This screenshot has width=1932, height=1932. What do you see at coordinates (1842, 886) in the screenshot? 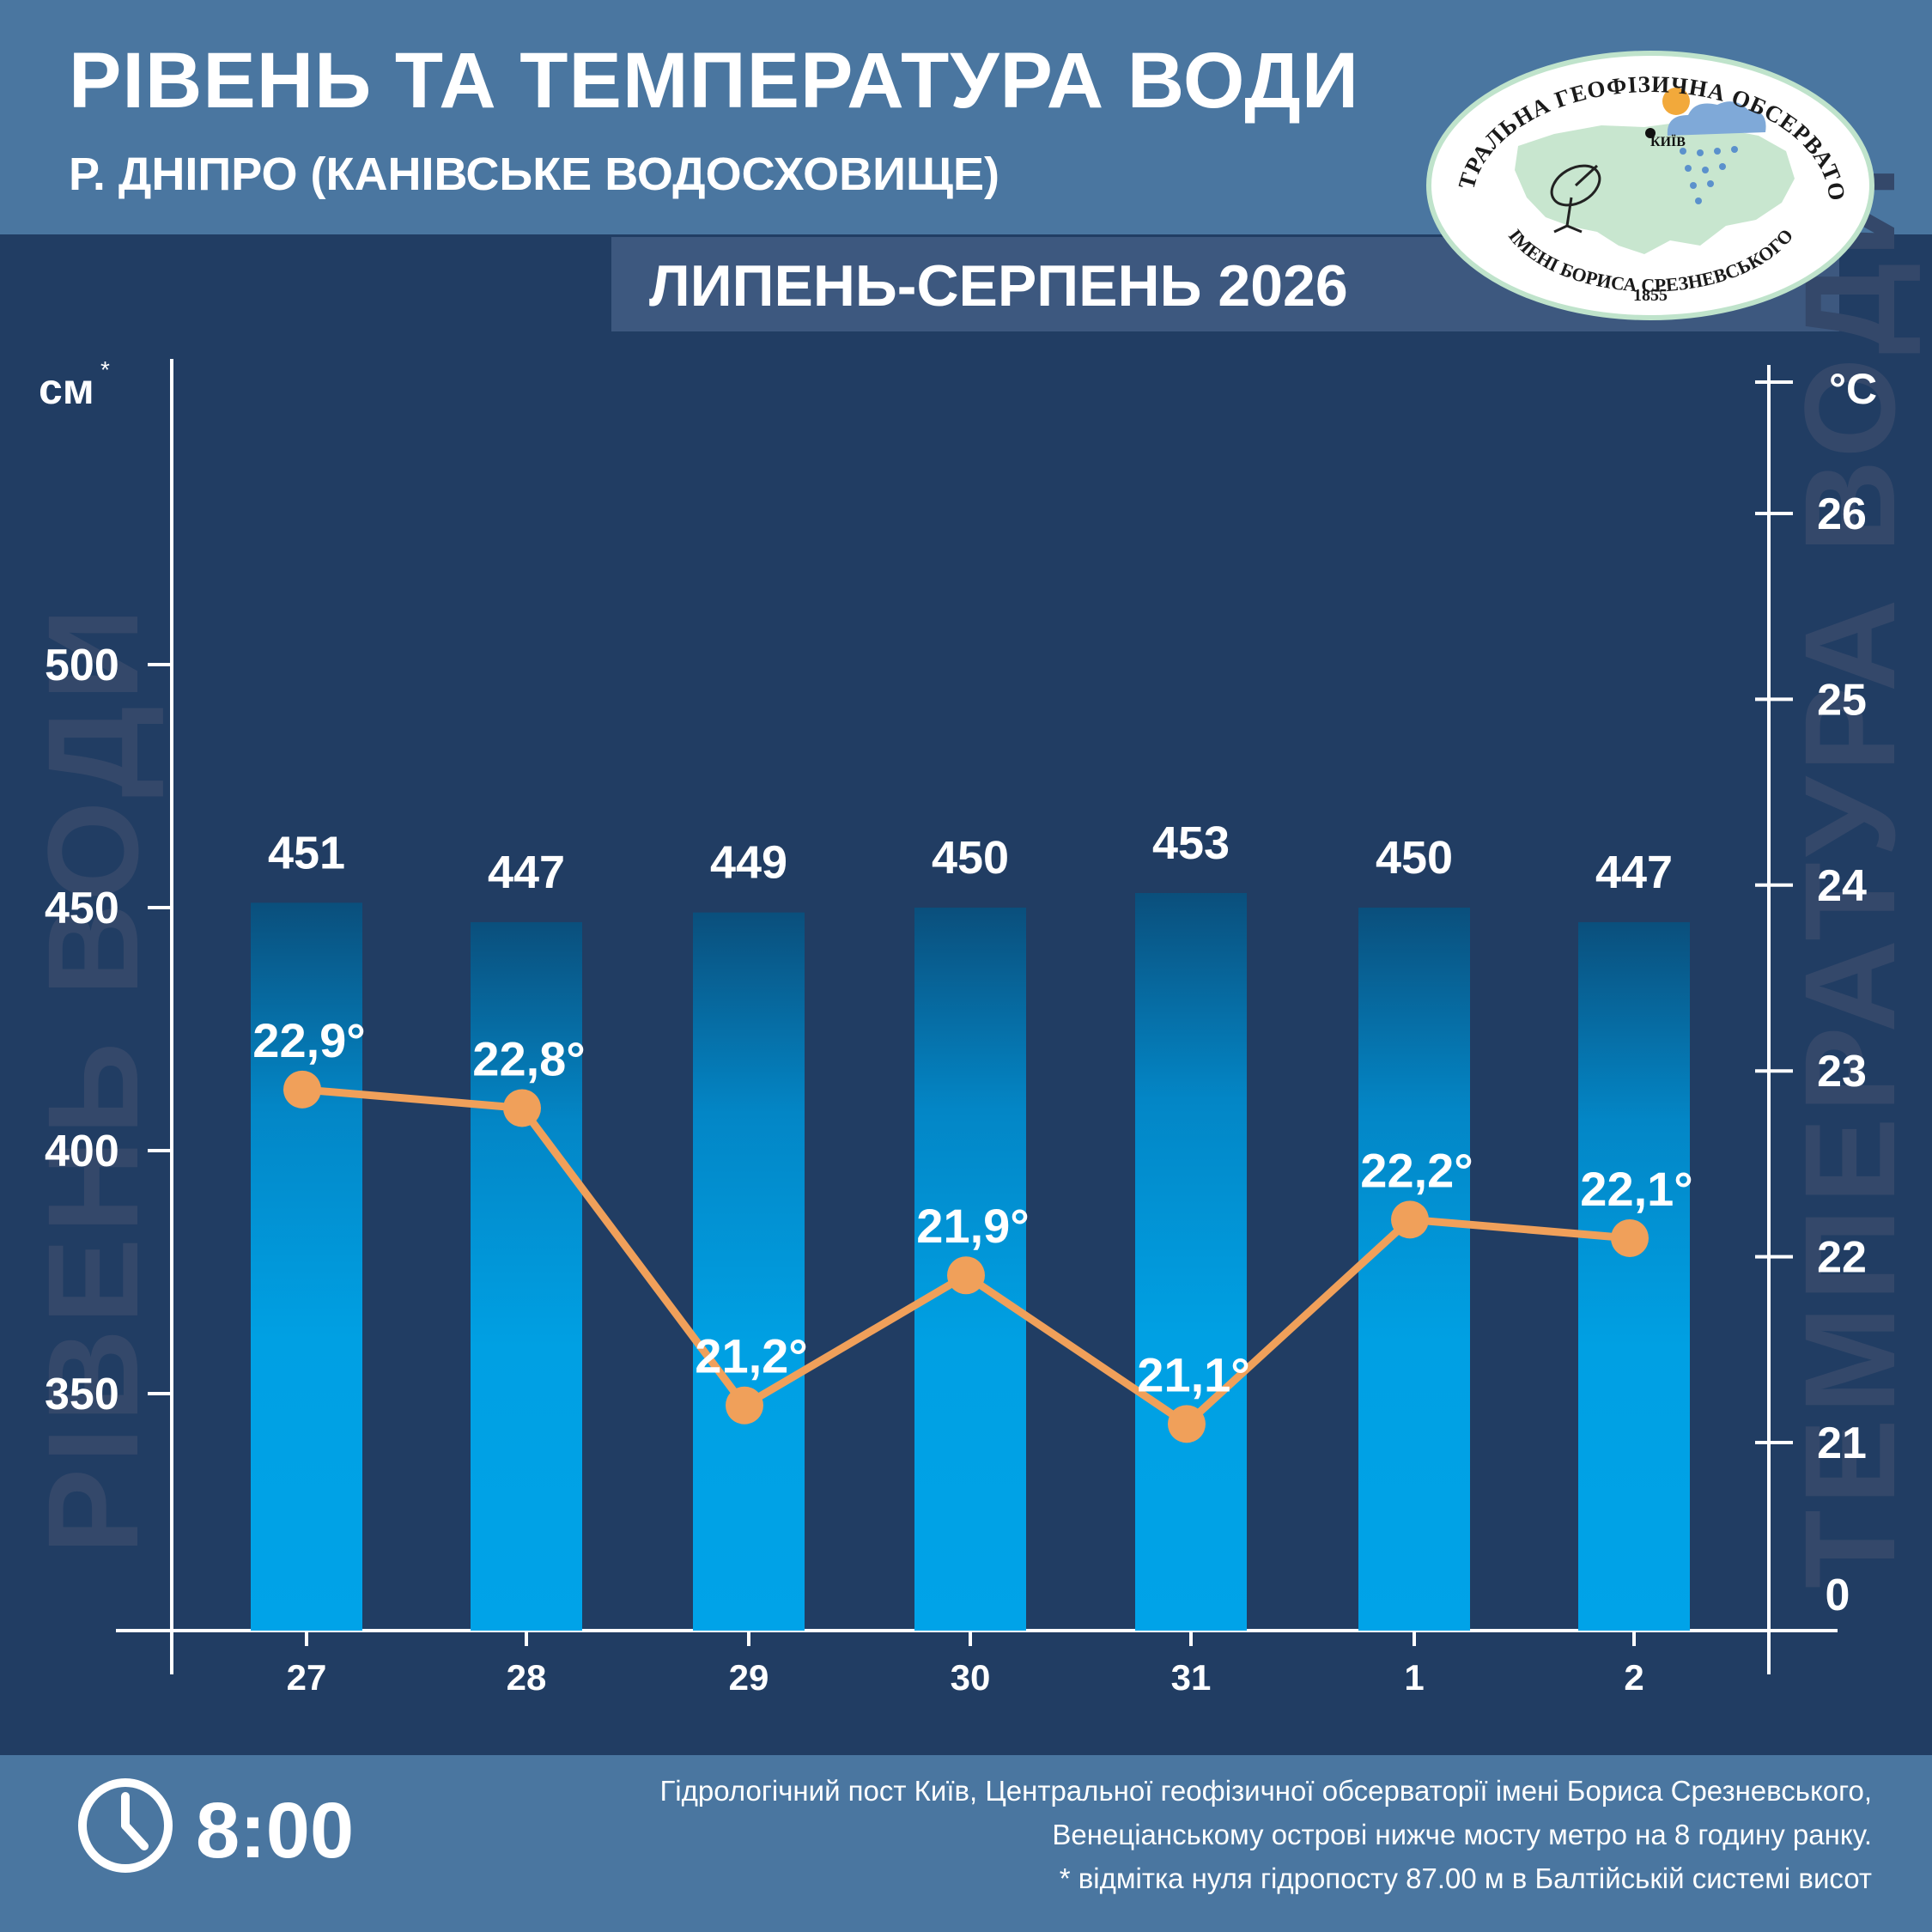
I see `temperature-tick-label: 24` at bounding box center [1842, 886].